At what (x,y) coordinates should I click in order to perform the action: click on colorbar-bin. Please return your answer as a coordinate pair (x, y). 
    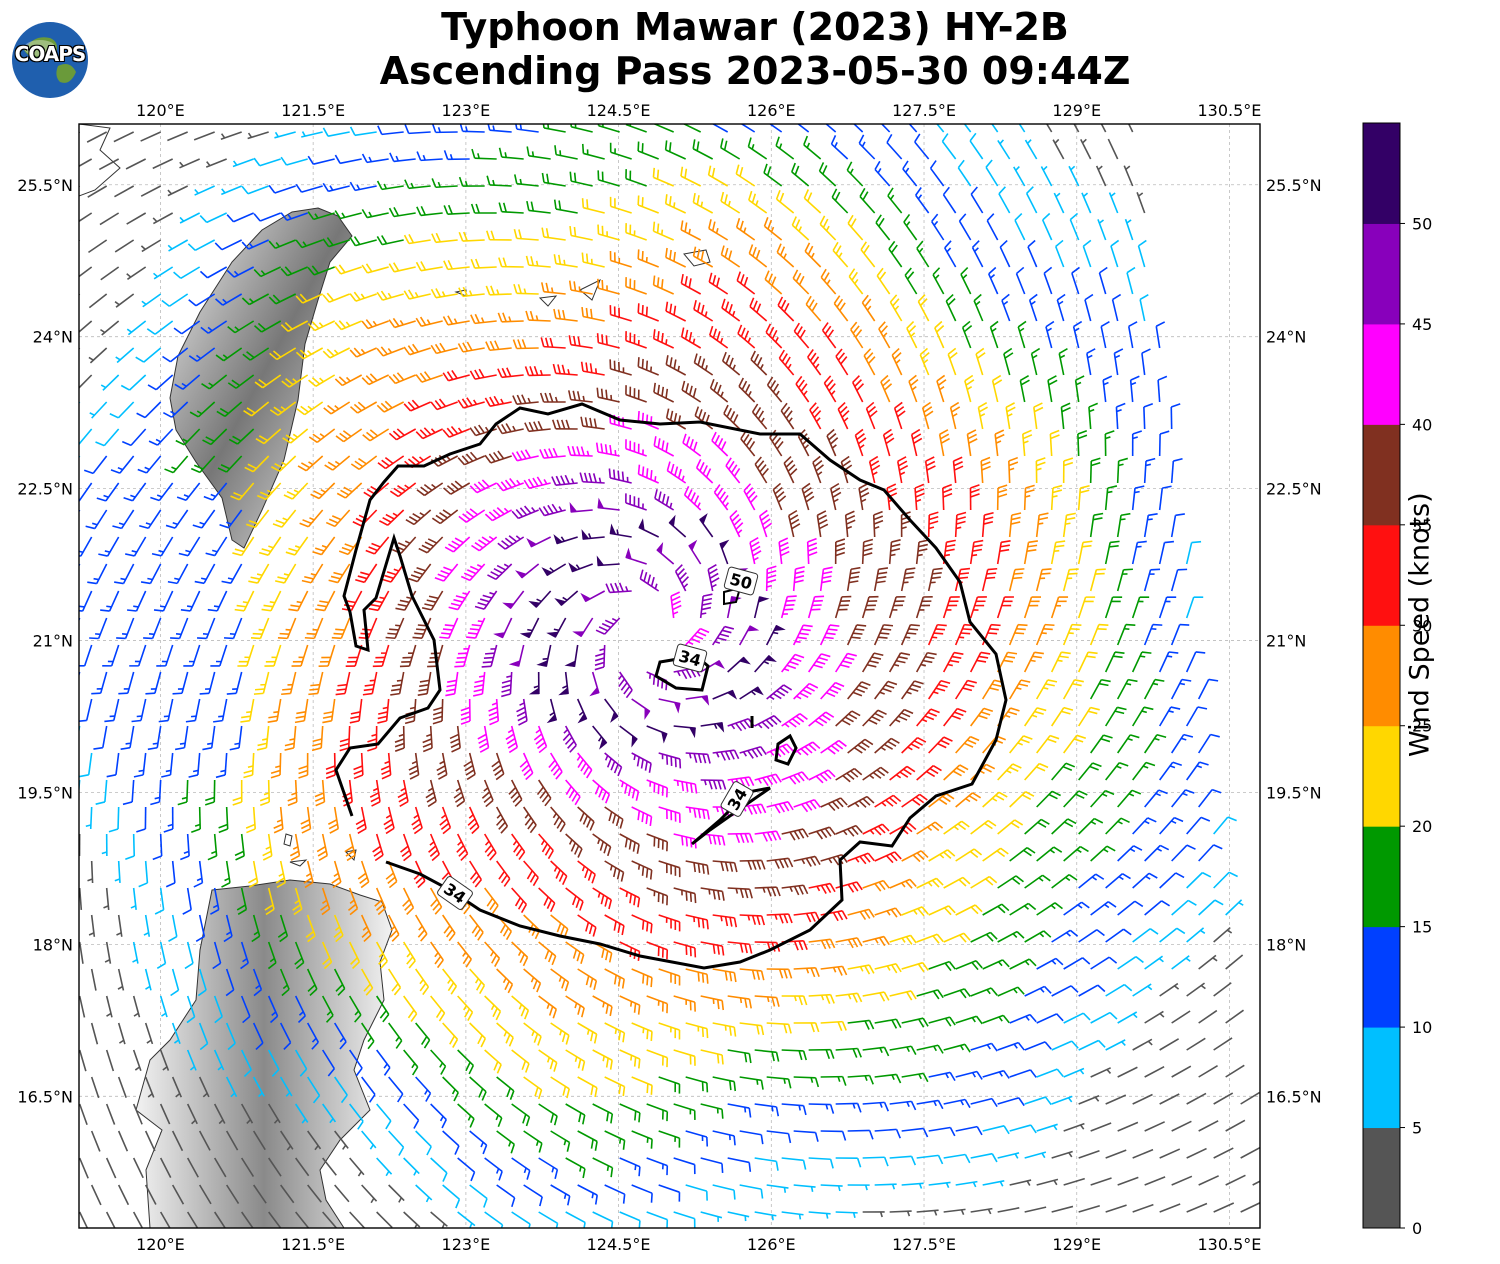
    Looking at the image, I should click on (1381, 173).